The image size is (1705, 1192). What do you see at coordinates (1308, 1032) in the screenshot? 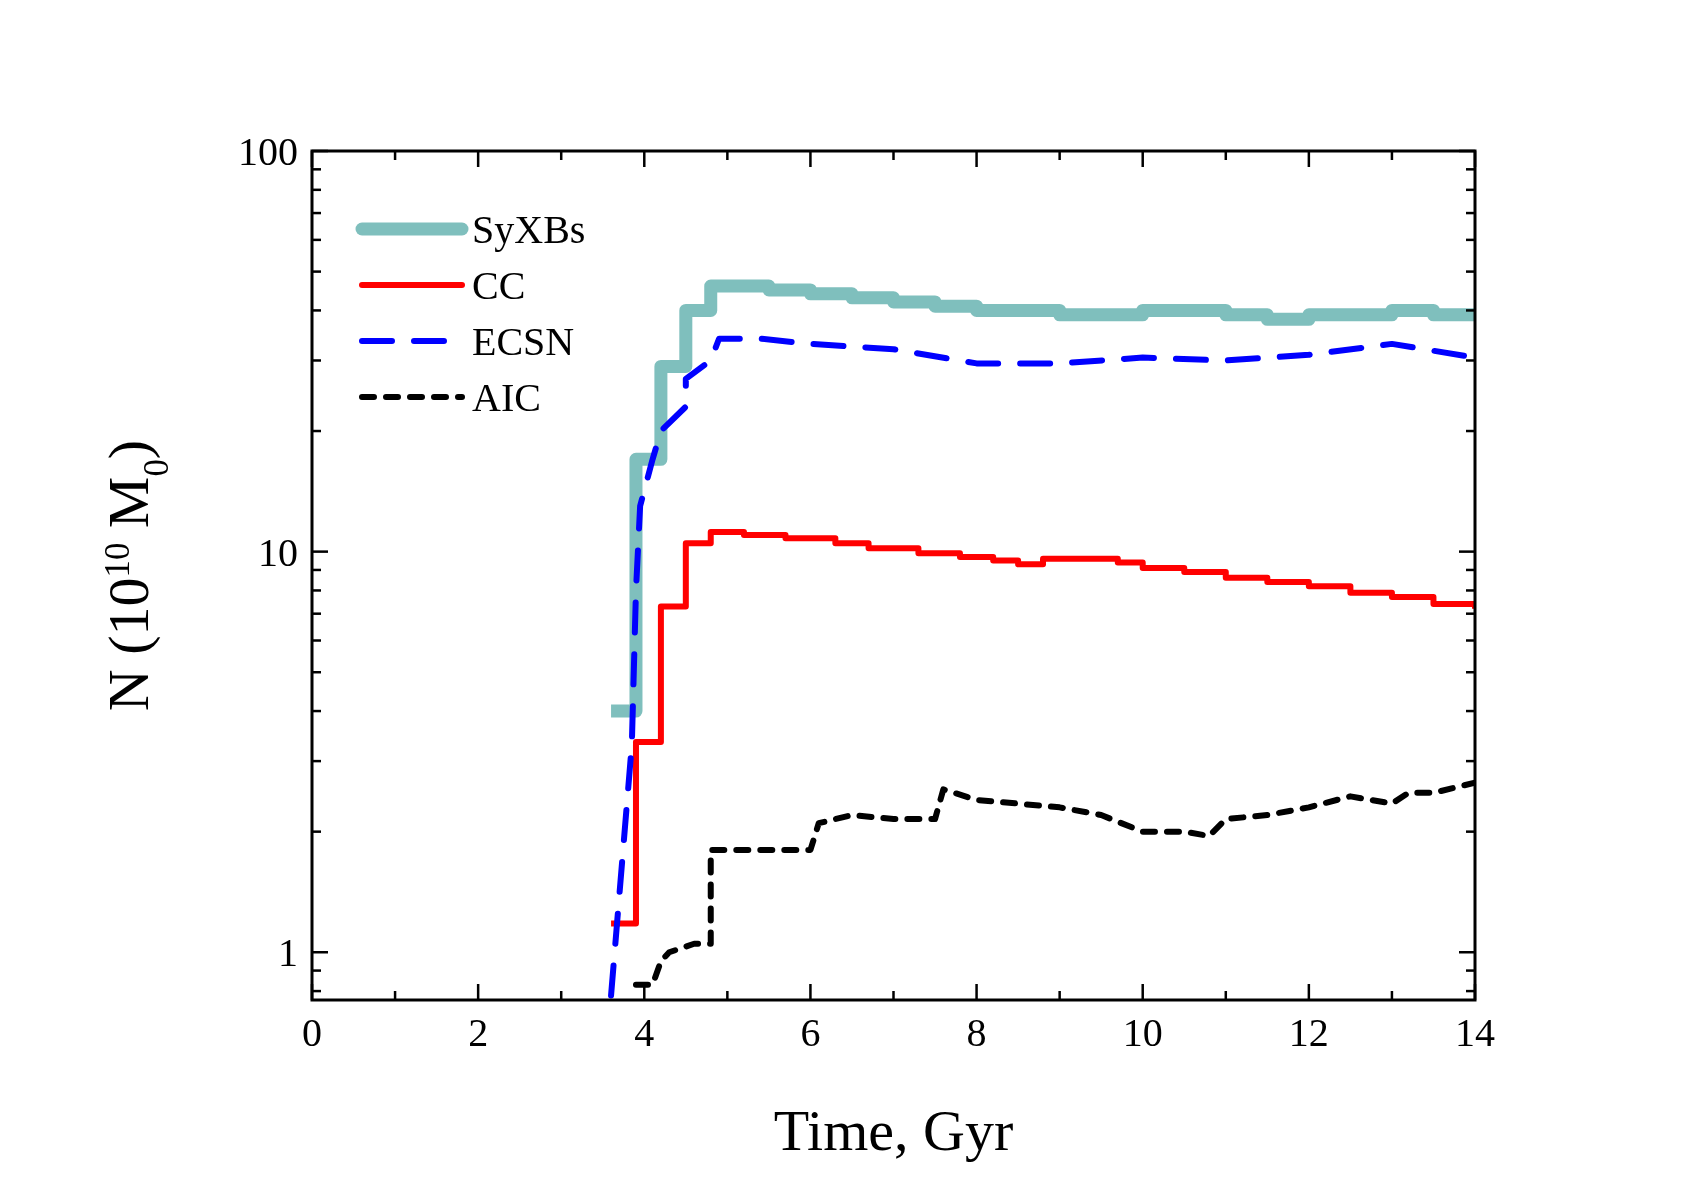
I see `x-tick-label: 12` at bounding box center [1308, 1032].